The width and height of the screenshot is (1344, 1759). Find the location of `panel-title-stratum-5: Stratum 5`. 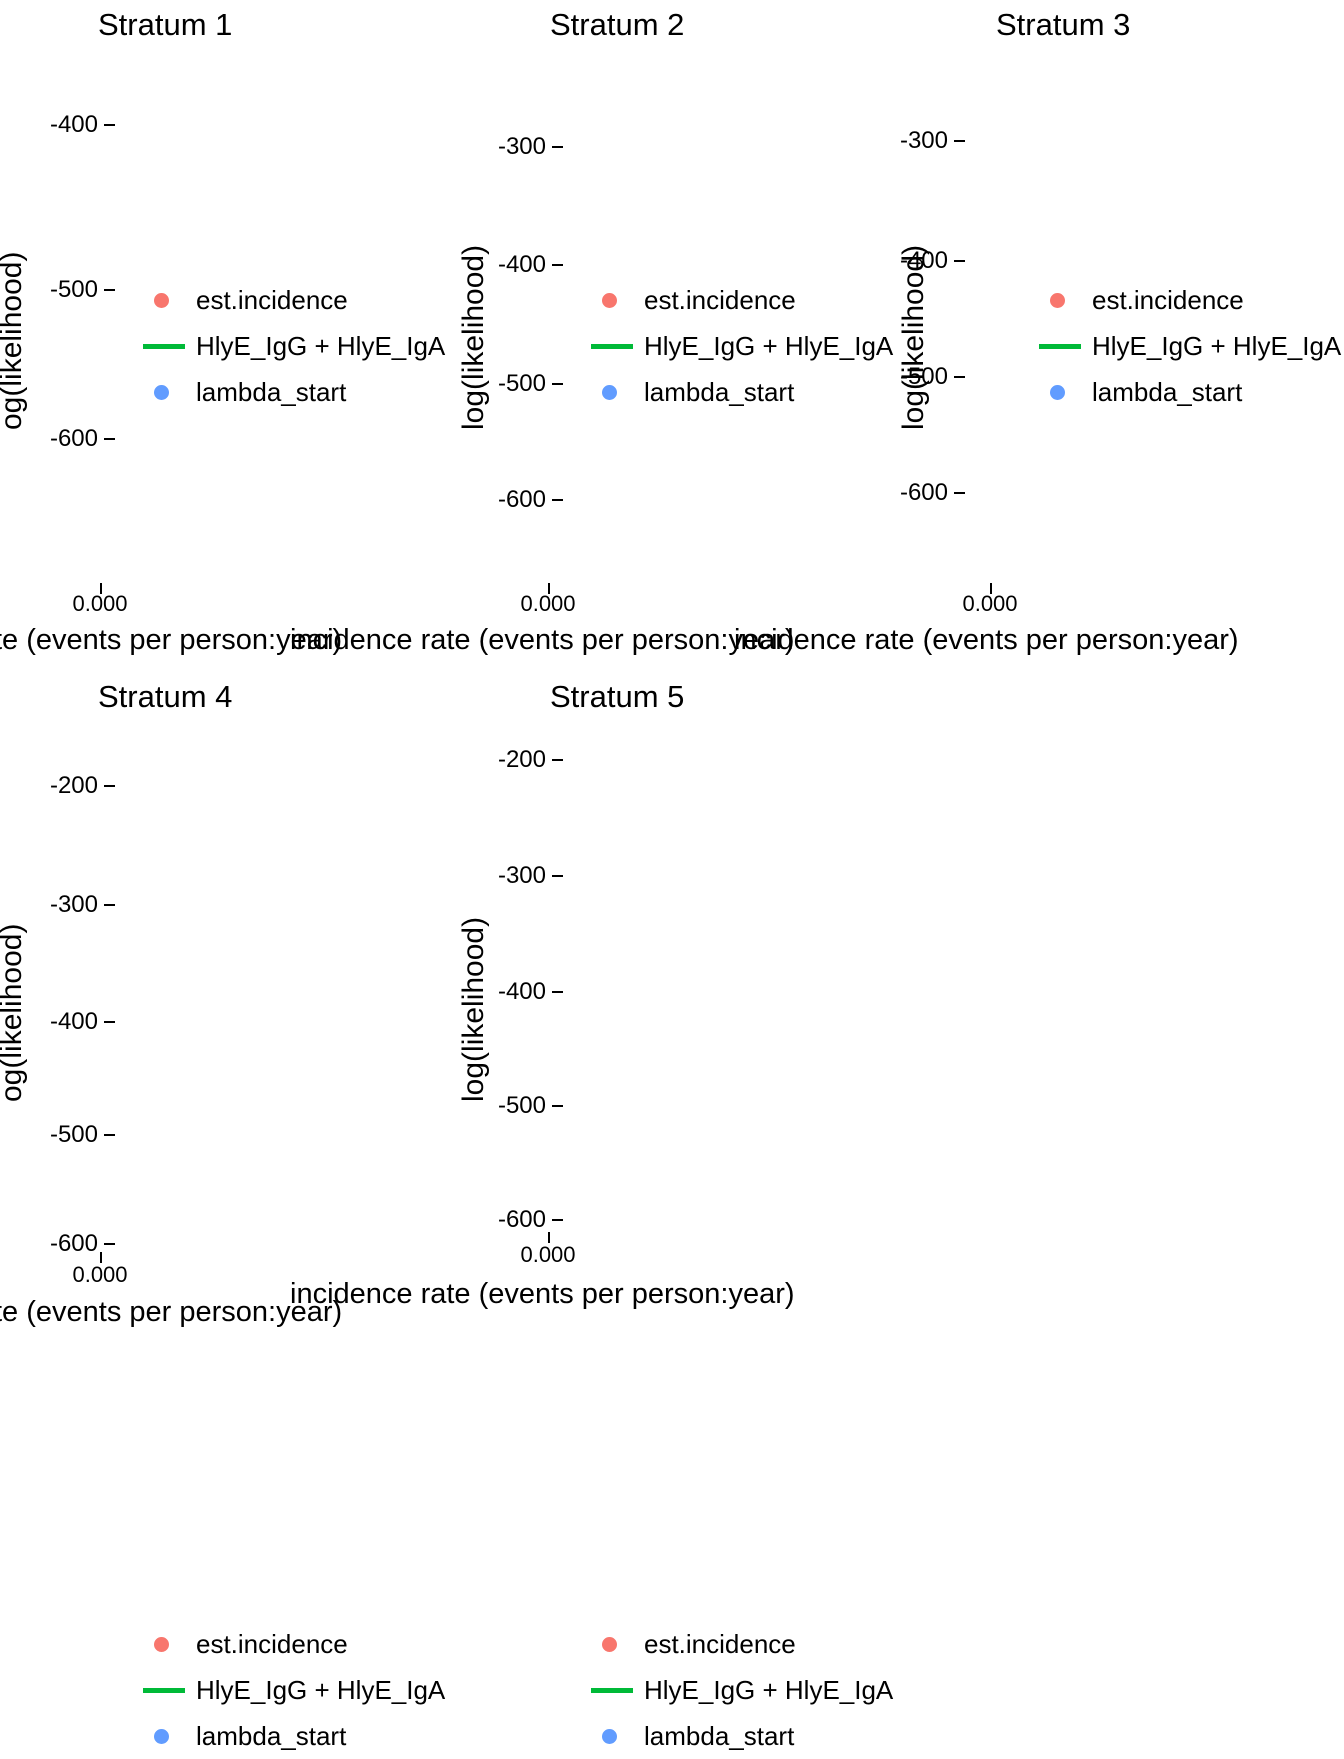

panel-title-stratum-5: Stratum 5 is located at coordinates (617, 696).